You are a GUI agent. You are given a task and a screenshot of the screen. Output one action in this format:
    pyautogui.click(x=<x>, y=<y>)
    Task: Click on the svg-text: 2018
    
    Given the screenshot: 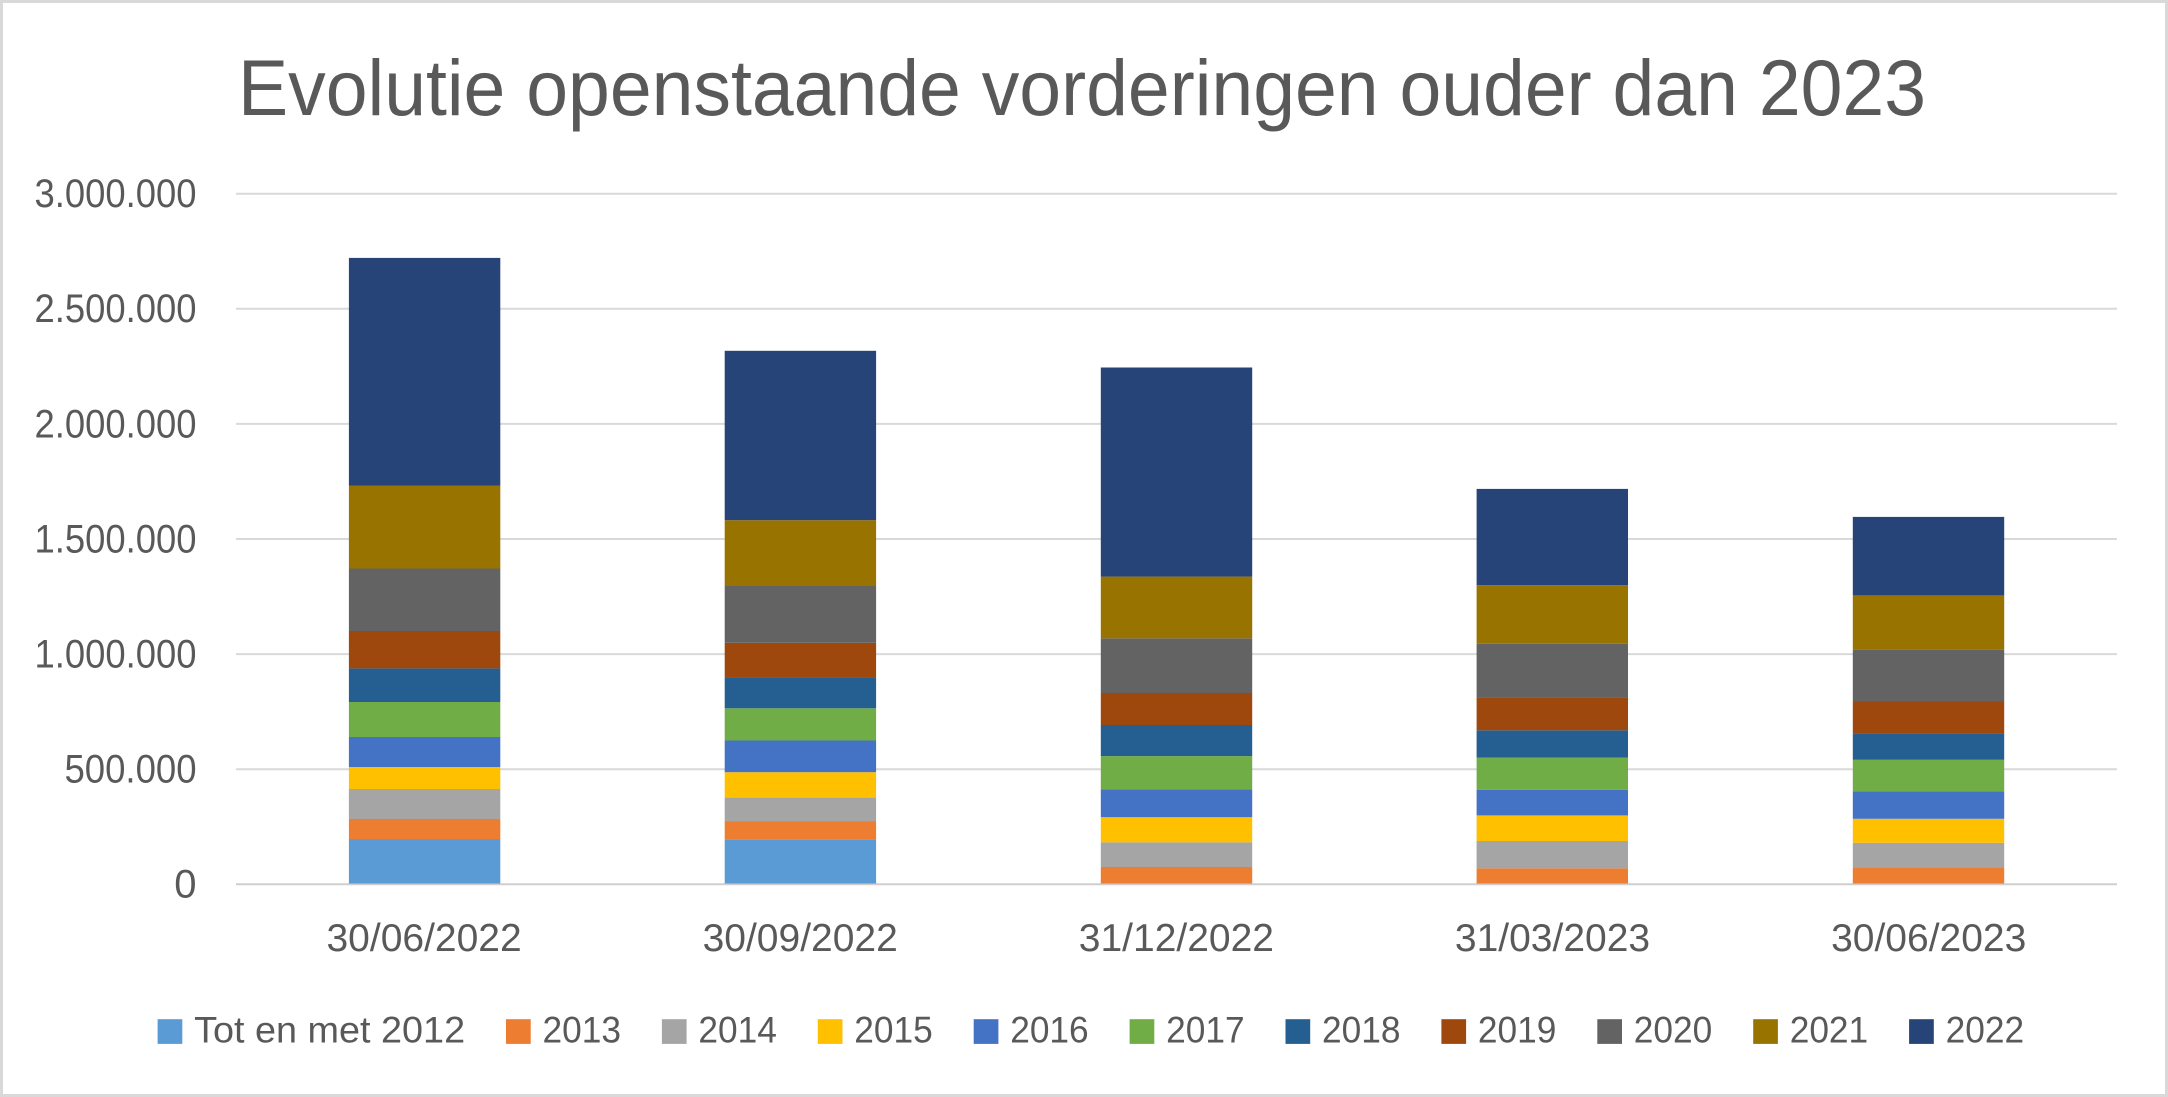 What is the action you would take?
    pyautogui.click(x=1361, y=1030)
    